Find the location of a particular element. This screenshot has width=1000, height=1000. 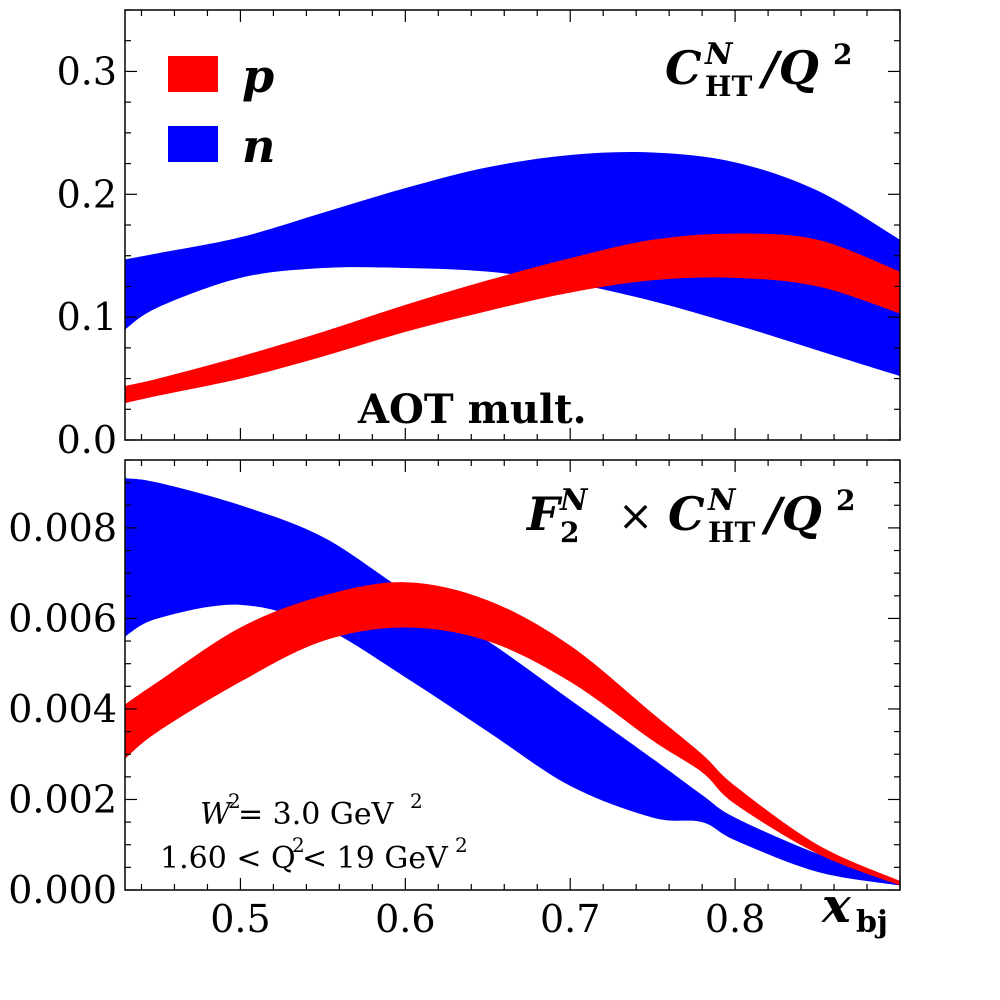

kinematics-annotation-q2: 1.60 < Q 2 < 19 GeV 2 is located at coordinates (314, 854).